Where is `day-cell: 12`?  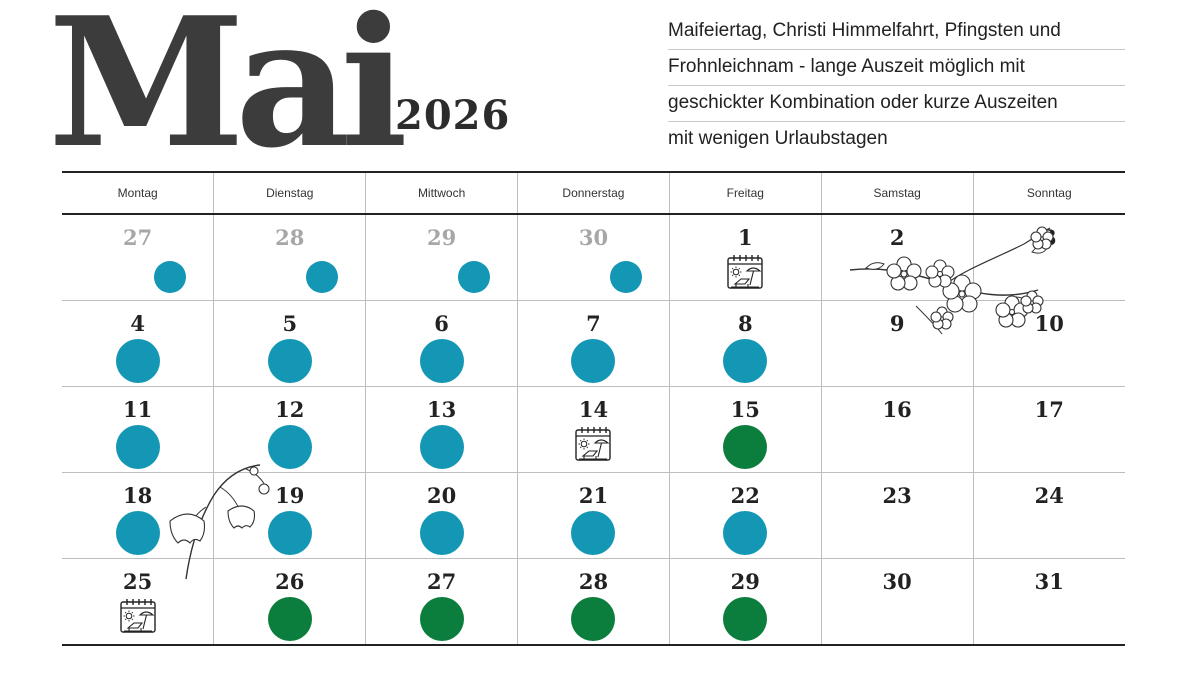 day-cell: 12 is located at coordinates (289, 429).